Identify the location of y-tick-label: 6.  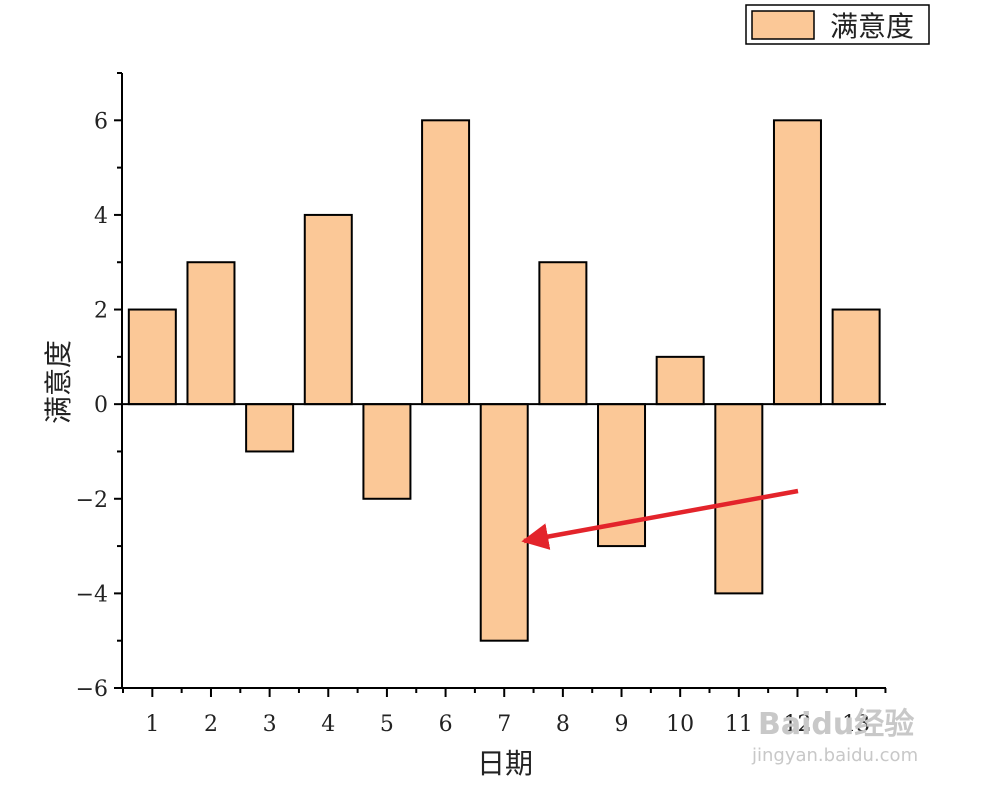
(101, 121).